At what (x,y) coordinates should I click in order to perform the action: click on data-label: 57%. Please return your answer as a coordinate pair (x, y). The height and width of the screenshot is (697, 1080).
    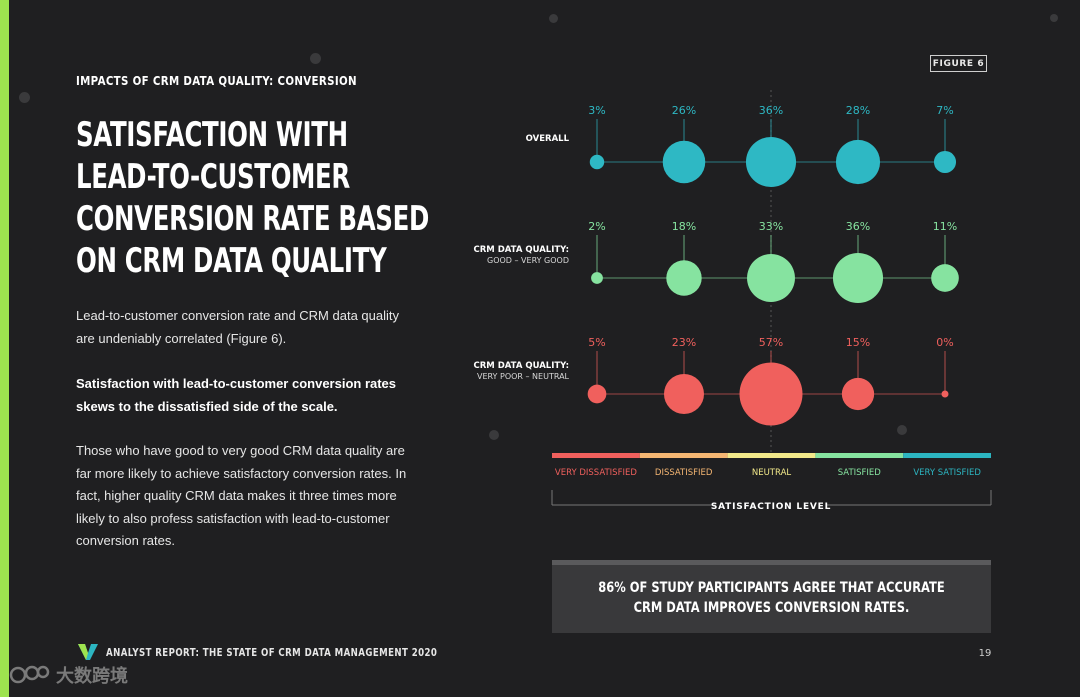
    Looking at the image, I should click on (771, 342).